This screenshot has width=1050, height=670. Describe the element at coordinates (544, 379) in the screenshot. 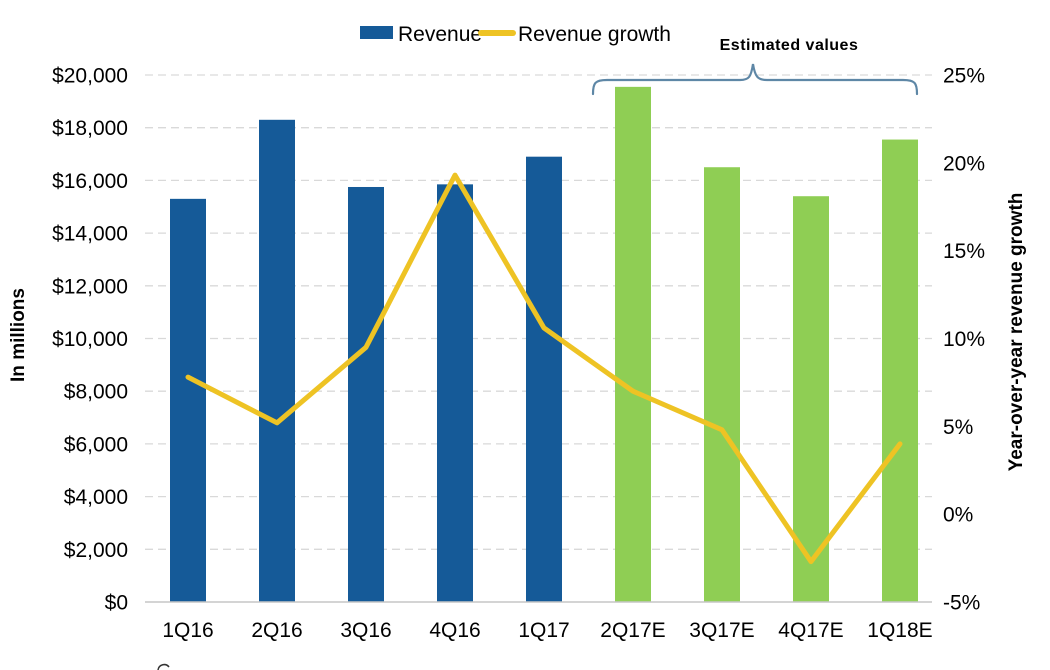

I see `revenue-bar-1Q17` at that location.